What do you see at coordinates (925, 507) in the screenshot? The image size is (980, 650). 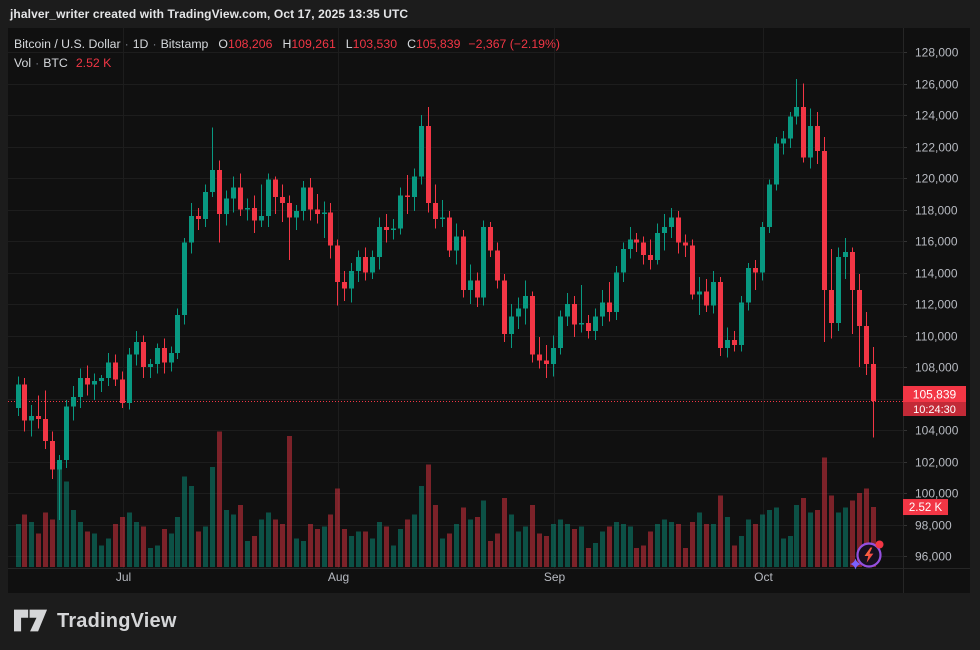 I see `volume-value-label-box` at bounding box center [925, 507].